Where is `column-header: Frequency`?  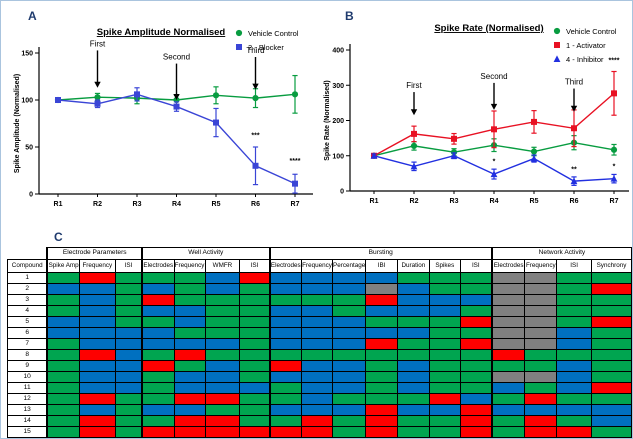 column-header: Frequency is located at coordinates (189, 266).